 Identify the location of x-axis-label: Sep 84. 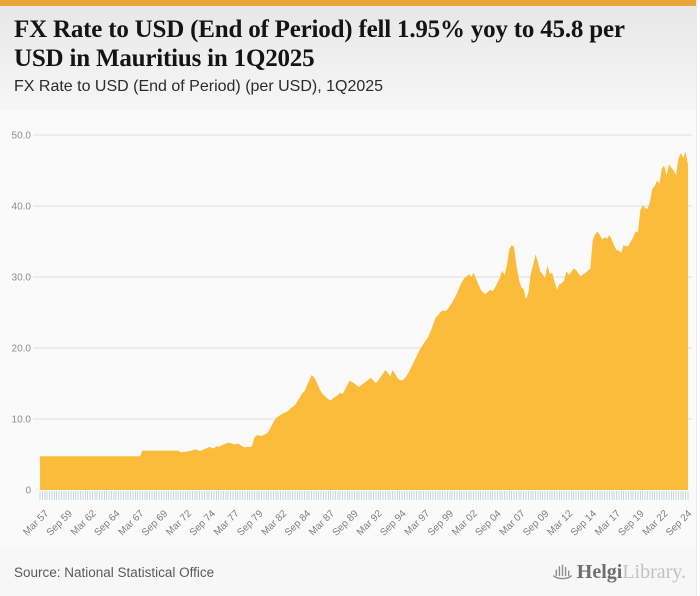
(298, 523).